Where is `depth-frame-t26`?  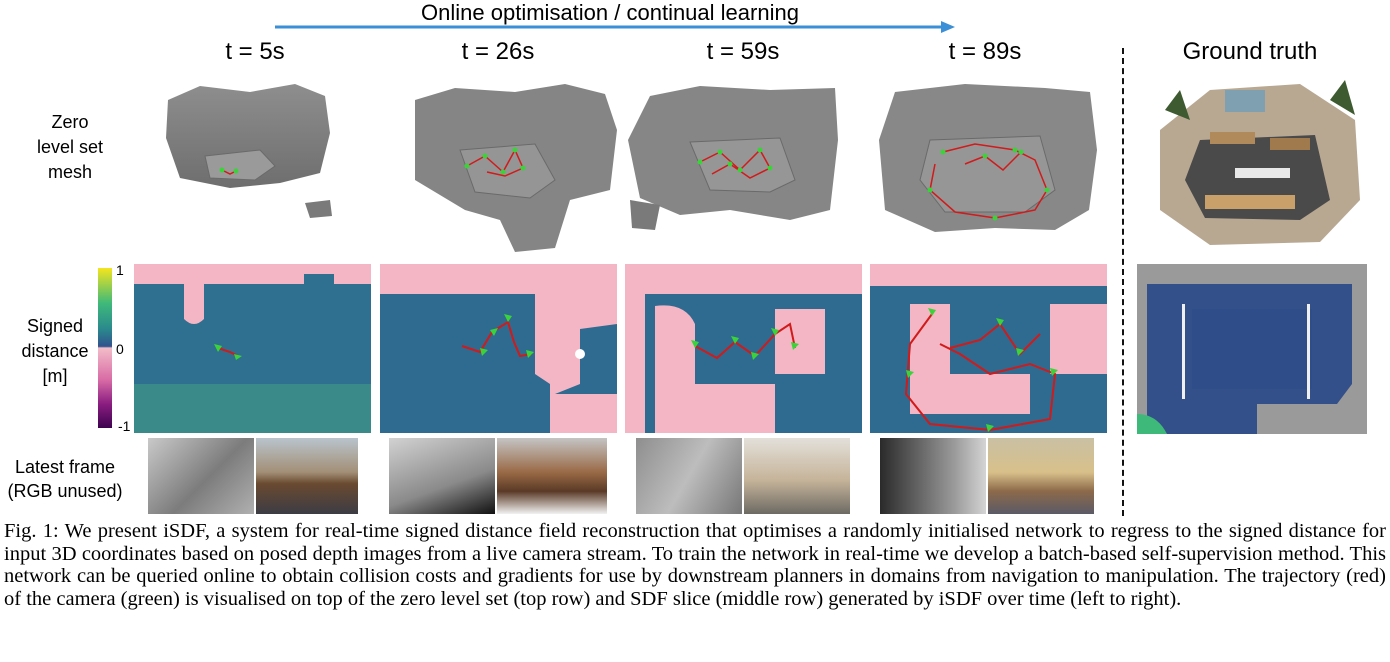 depth-frame-t26 is located at coordinates (442, 476).